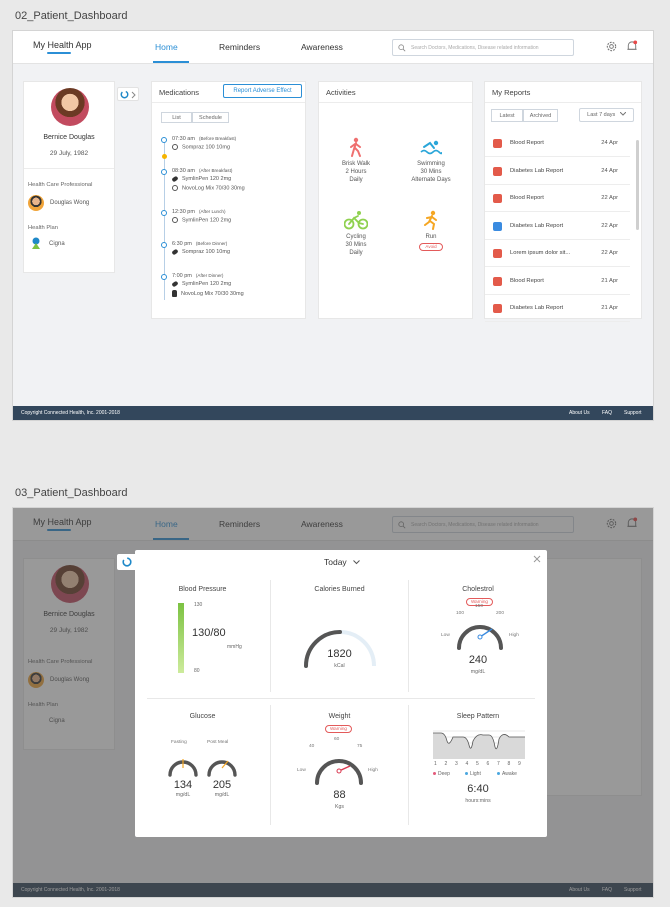 This screenshot has height=907, width=670. I want to click on link-support: Support, so click(633, 413).